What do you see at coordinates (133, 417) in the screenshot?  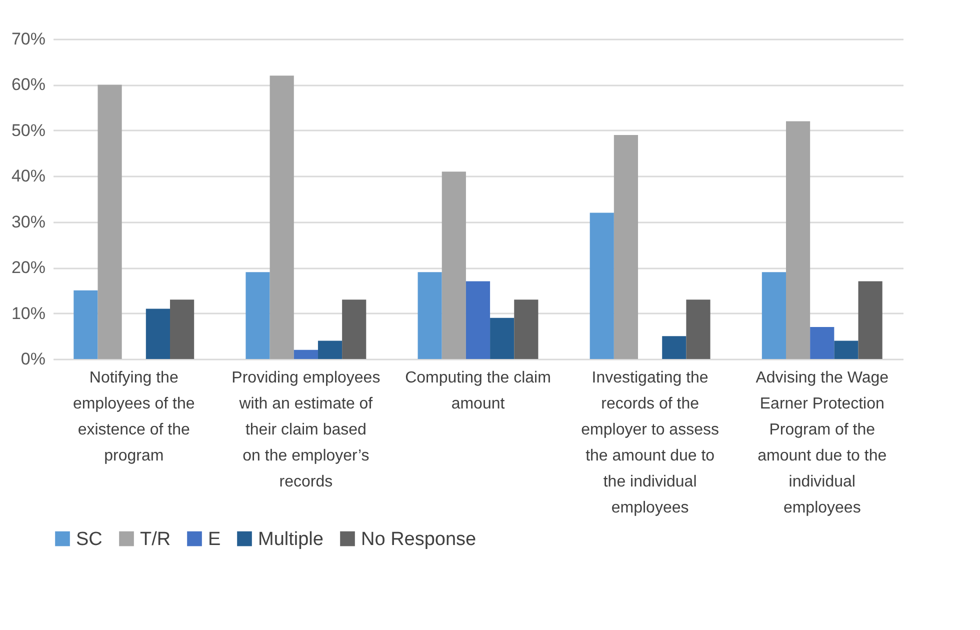 I see `x-tick-label: Notifying the employees of the existence of the program` at bounding box center [133, 417].